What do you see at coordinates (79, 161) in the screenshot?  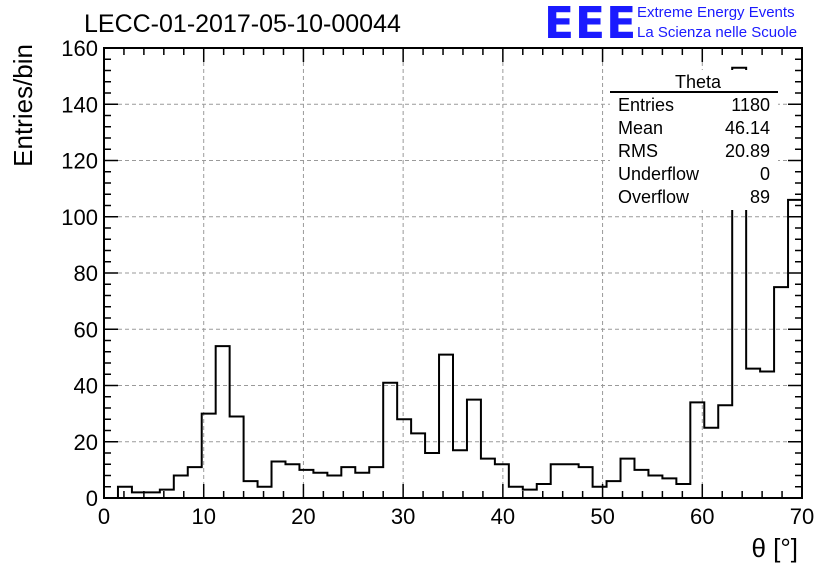 I see `y-tick-label: 120` at bounding box center [79, 161].